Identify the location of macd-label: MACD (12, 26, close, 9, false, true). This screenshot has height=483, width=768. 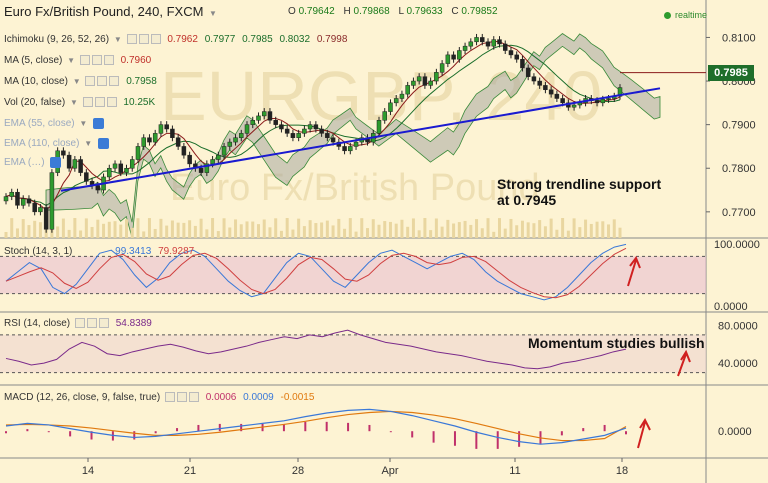
(82, 397).